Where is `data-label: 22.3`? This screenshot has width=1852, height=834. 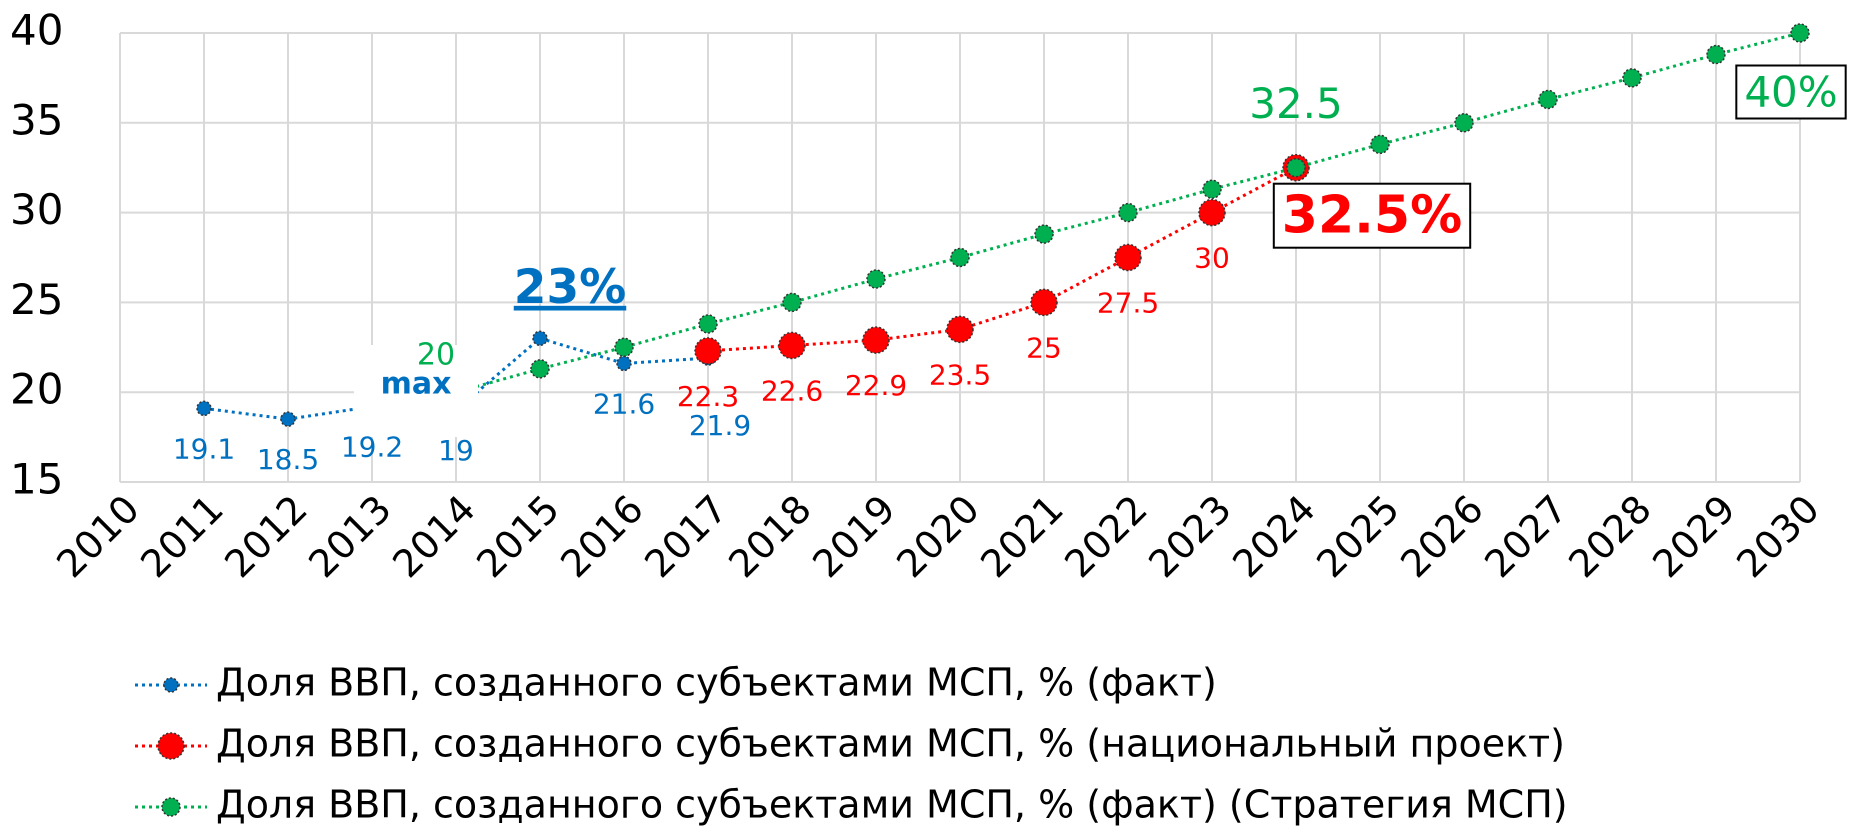 data-label: 22.3 is located at coordinates (708, 396).